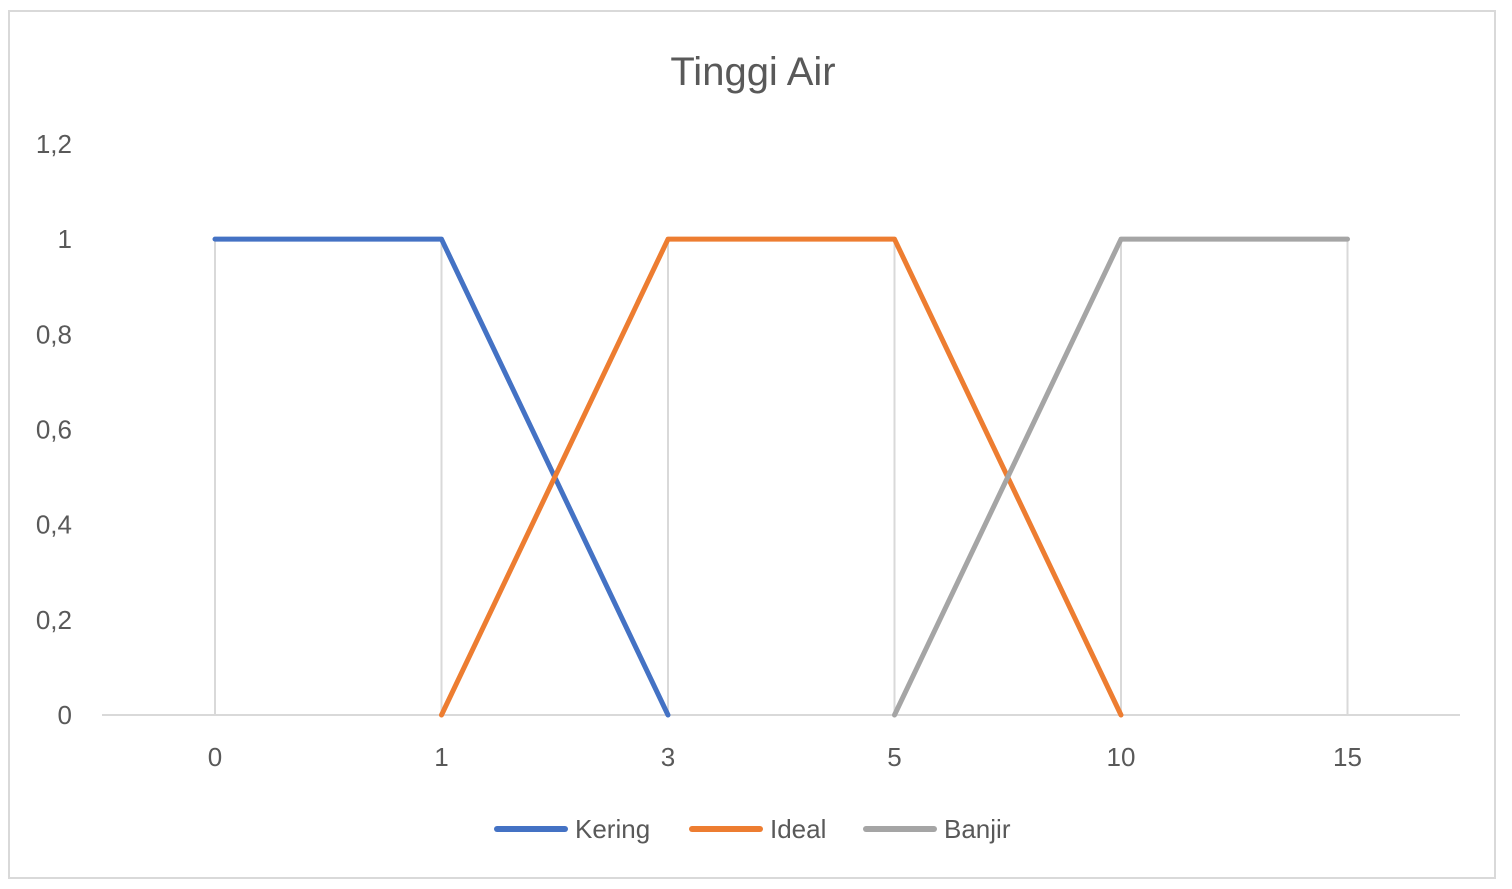 The image size is (1512, 889). What do you see at coordinates (54, 525) in the screenshot?
I see `y-tick-label: 0,4` at bounding box center [54, 525].